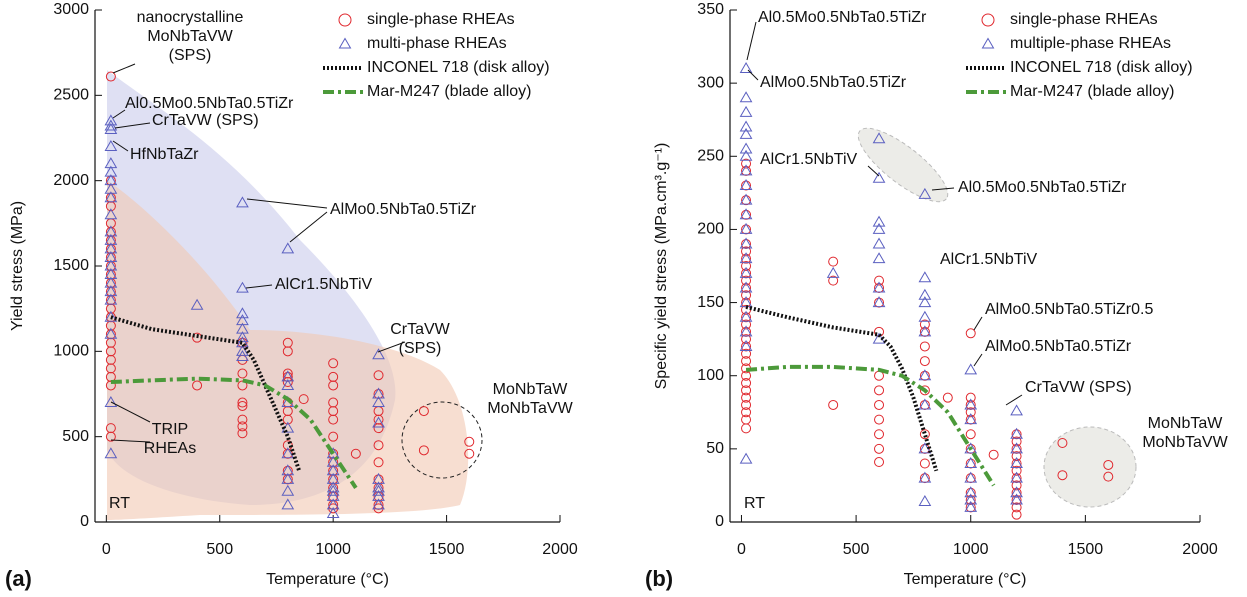 This screenshot has width=1247, height=597. Describe the element at coordinates (659, 578) in the screenshot. I see `panel-label: (b)` at that location.